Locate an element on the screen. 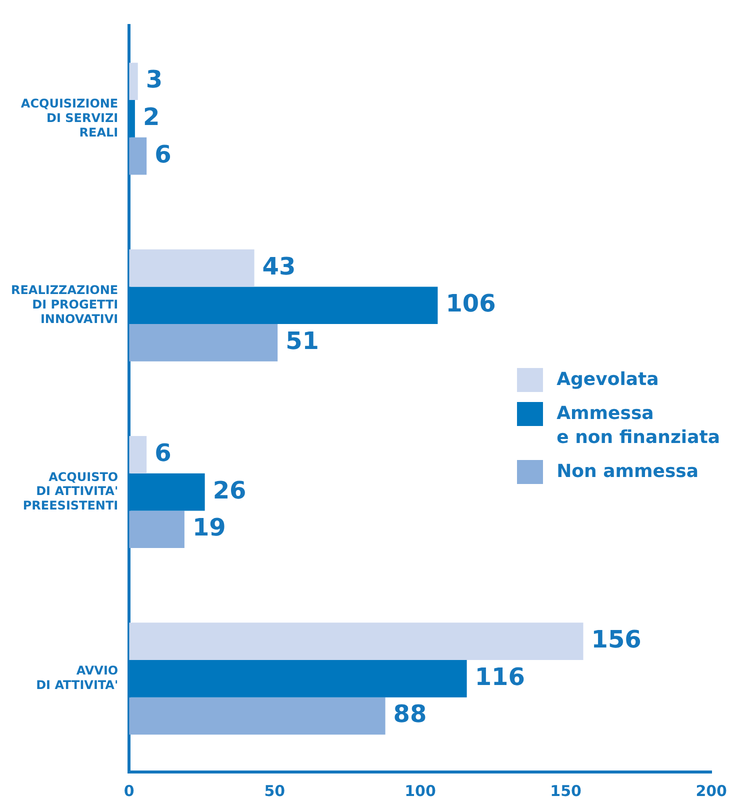 This screenshot has width=738, height=812. x-tick-label: 100 is located at coordinates (420, 791).